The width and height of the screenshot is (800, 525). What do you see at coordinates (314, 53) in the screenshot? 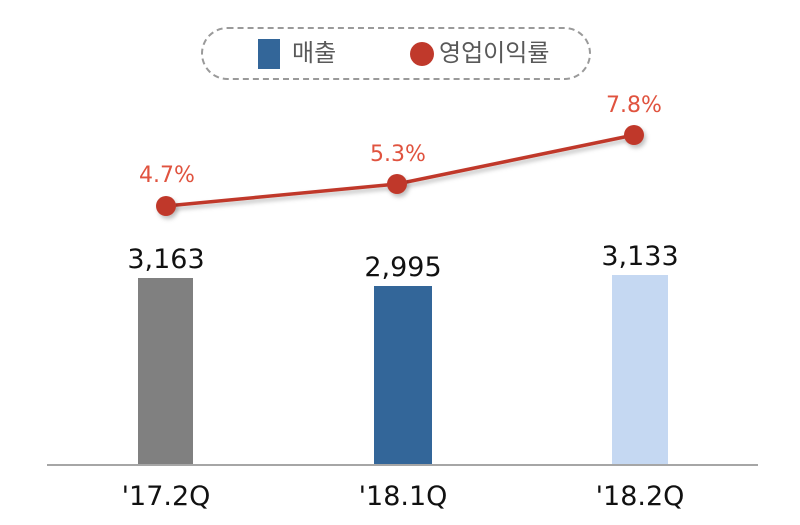
I see `legend-bar-label: 매출` at bounding box center [314, 53].